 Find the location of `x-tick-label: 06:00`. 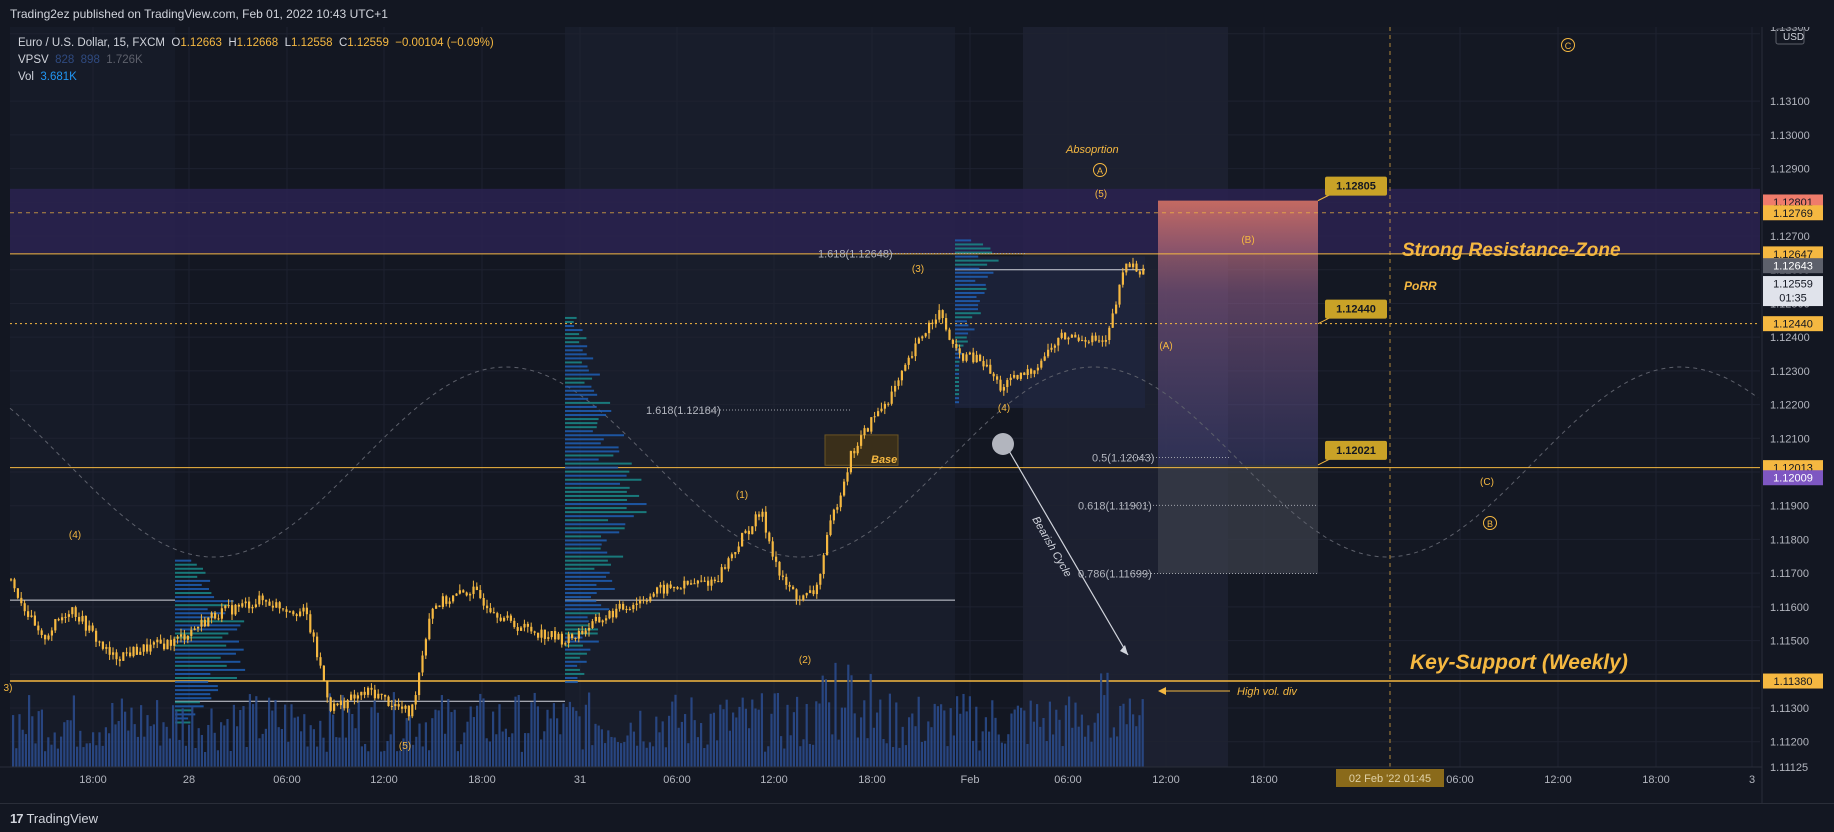

x-tick-label: 06:00 is located at coordinates (1460, 780).